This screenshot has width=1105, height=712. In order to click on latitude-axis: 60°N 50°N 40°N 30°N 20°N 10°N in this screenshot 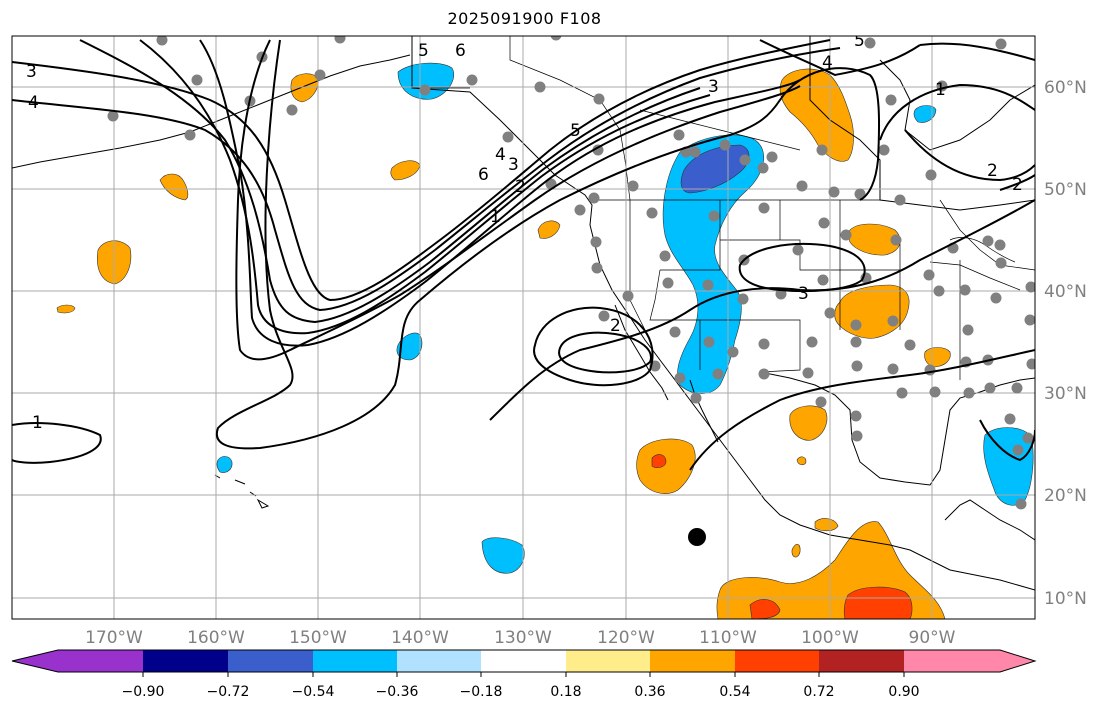, I will do `click(1065, 343)`.